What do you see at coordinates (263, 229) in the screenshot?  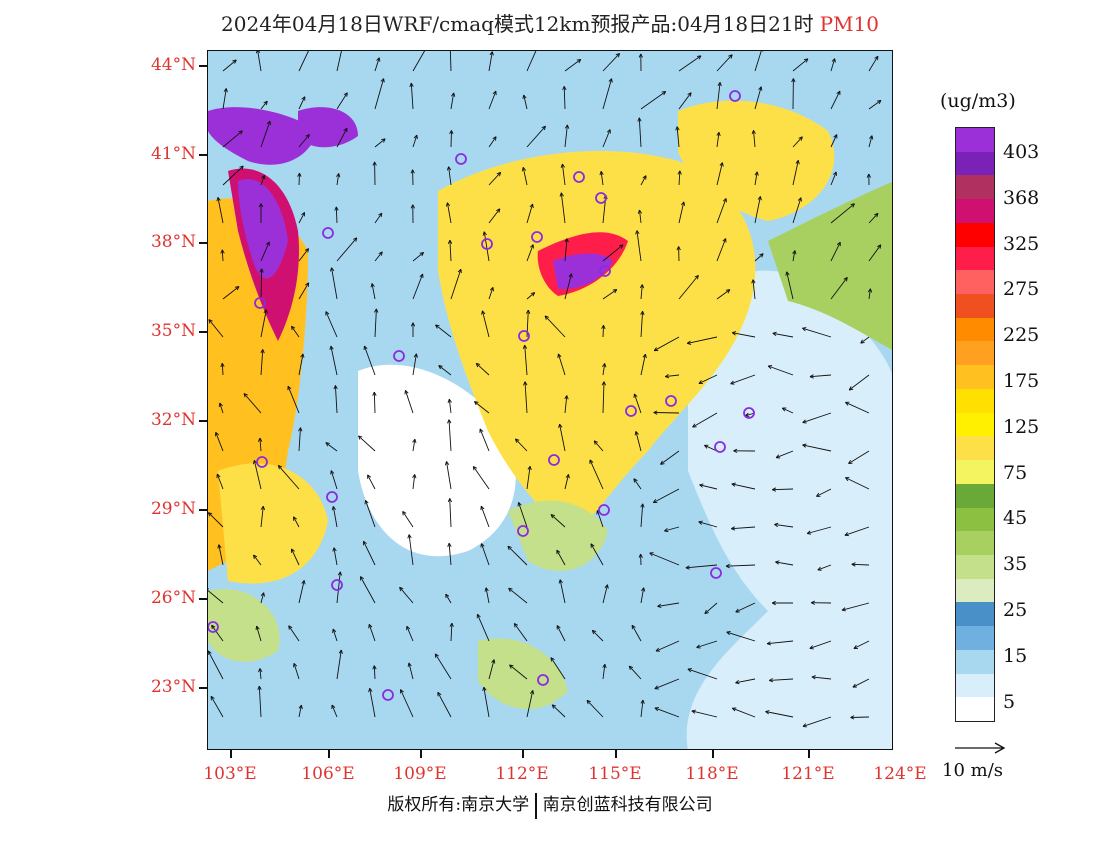 I see `pm10-plume-purple` at bounding box center [263, 229].